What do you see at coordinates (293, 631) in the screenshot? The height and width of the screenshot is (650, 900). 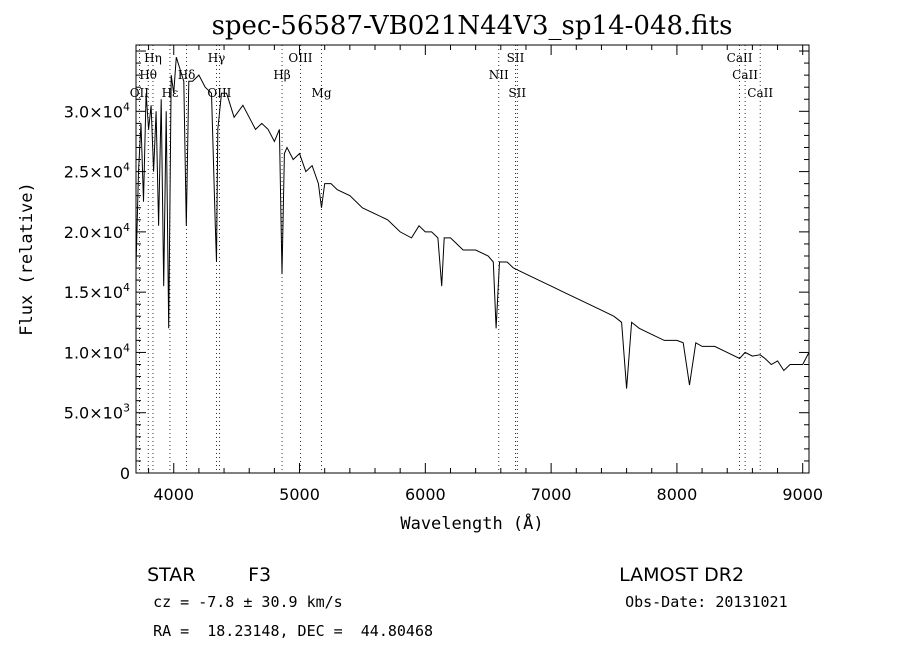 I see `coordinates-value: RA = 18.23148, DEC = 44.80468` at bounding box center [293, 631].